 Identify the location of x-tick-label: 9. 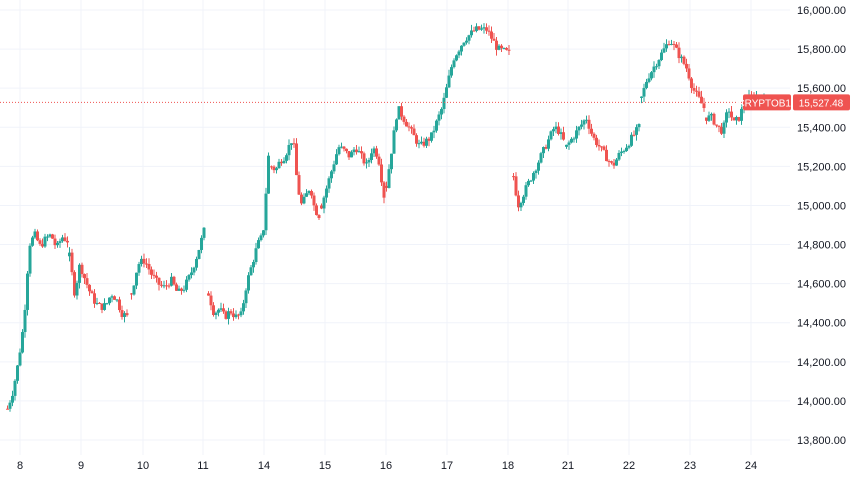
(81, 466).